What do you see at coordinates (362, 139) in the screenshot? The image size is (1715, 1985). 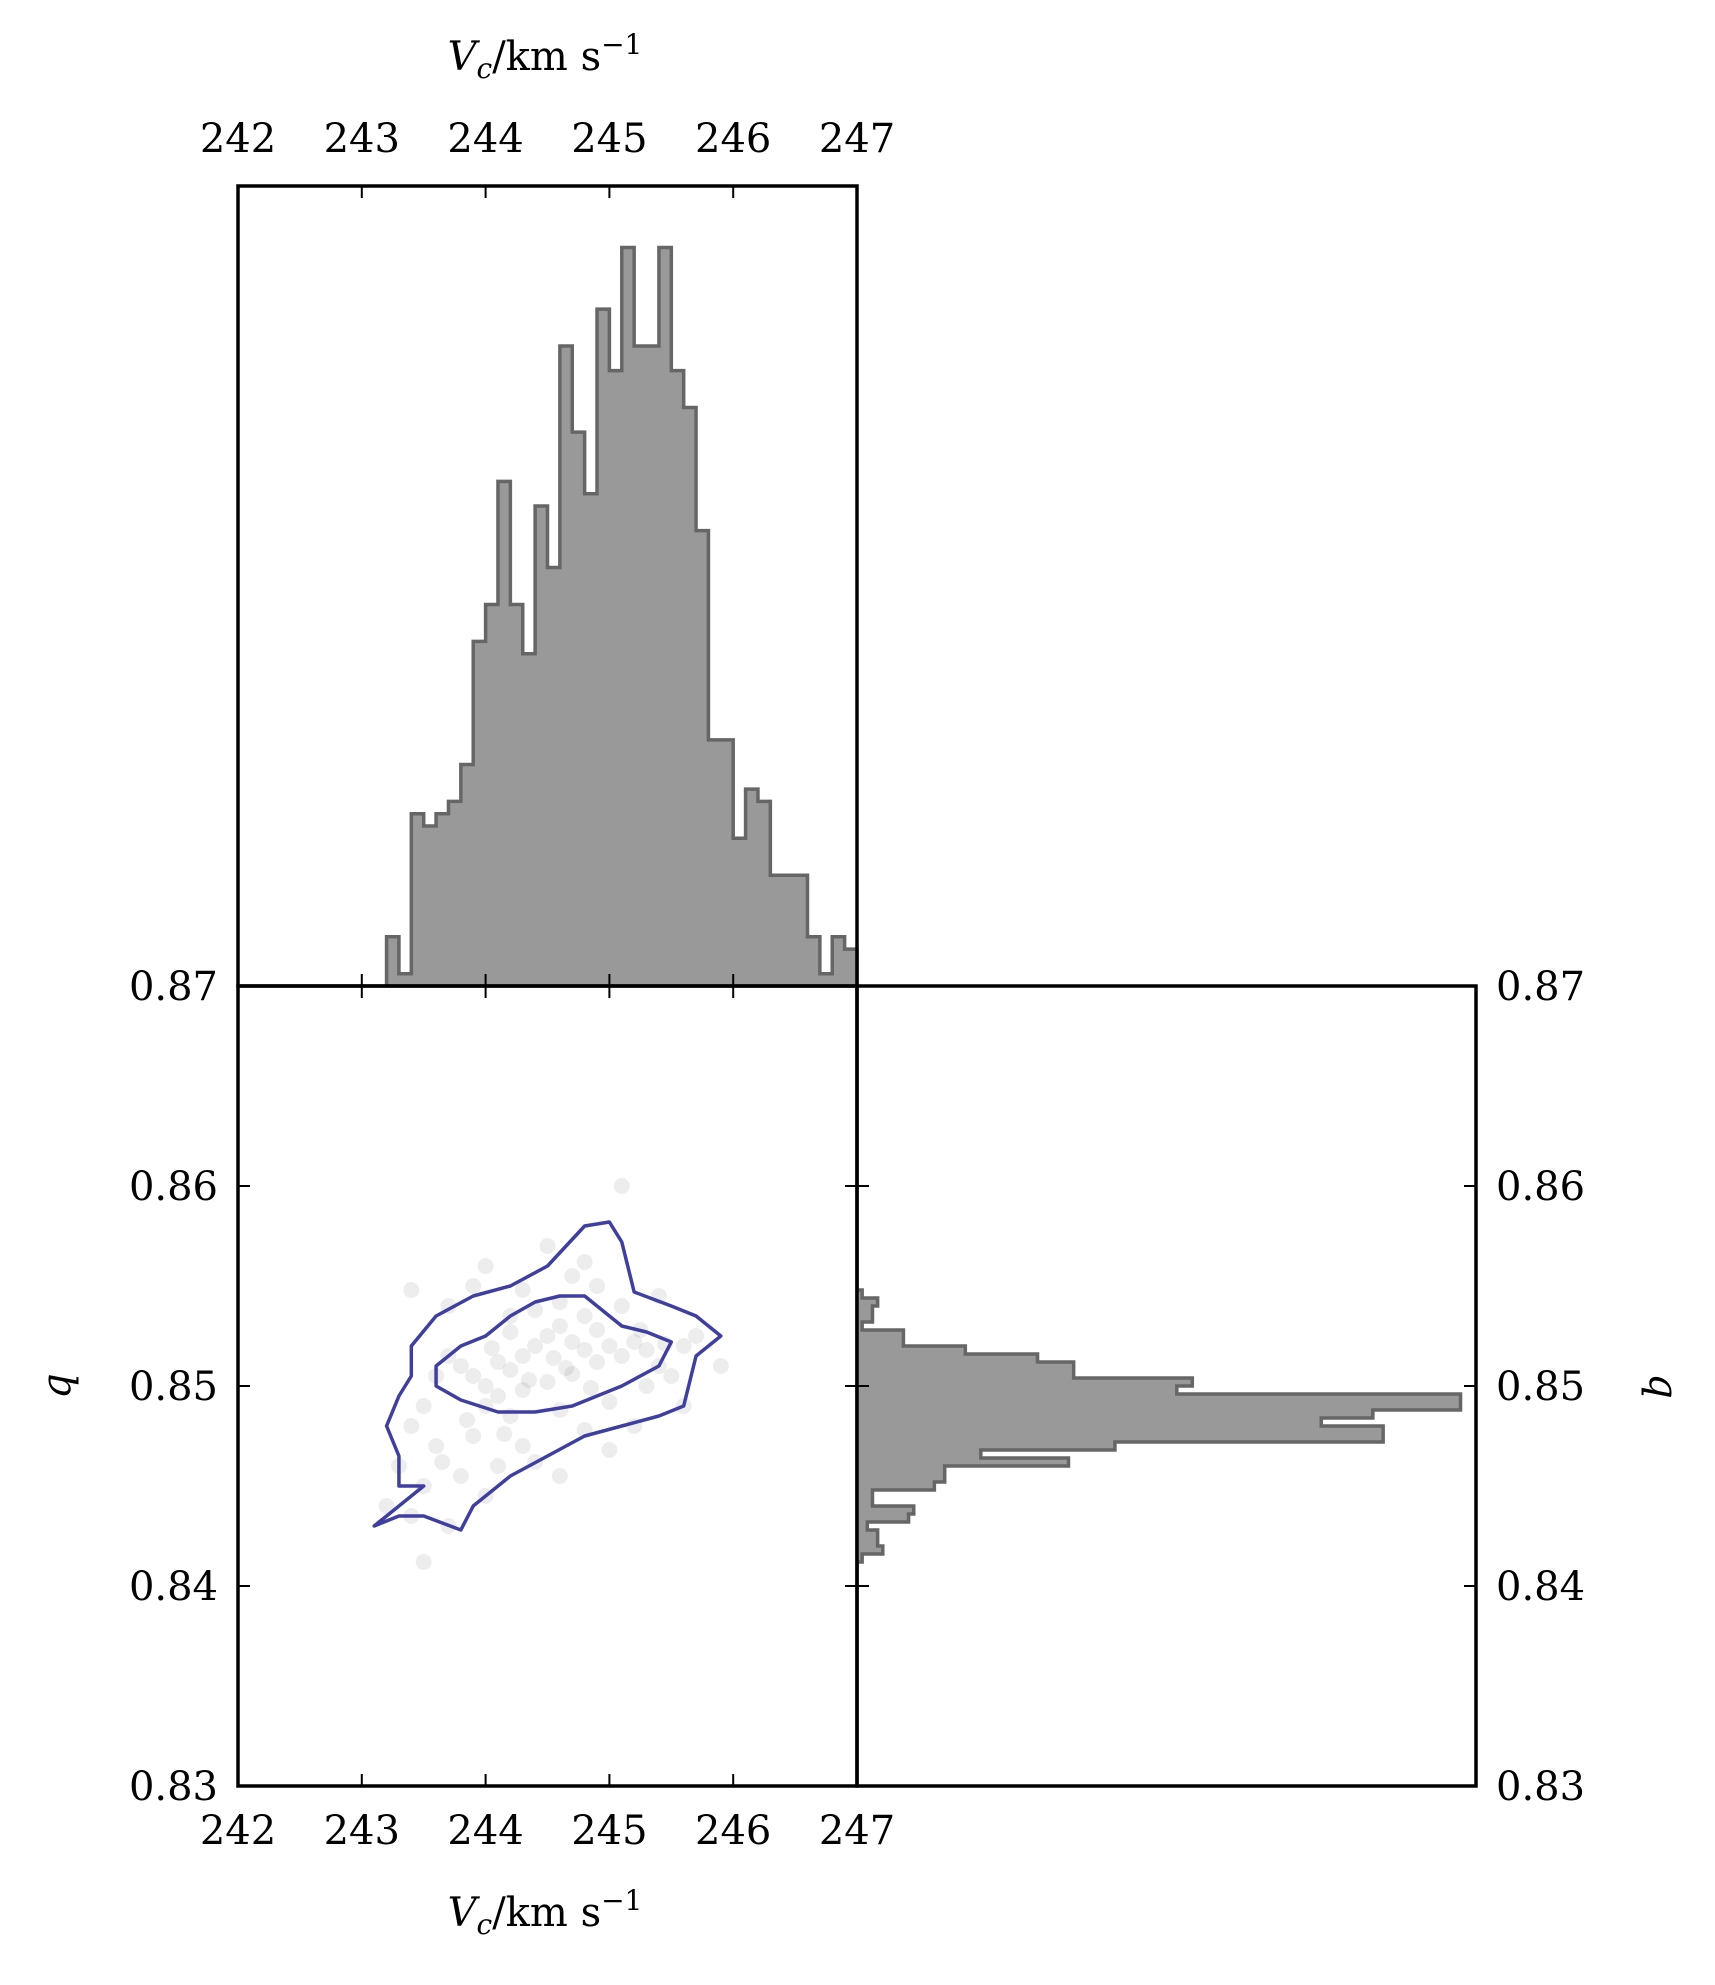 I see `vc-top-tick-label-243: 243` at bounding box center [362, 139].